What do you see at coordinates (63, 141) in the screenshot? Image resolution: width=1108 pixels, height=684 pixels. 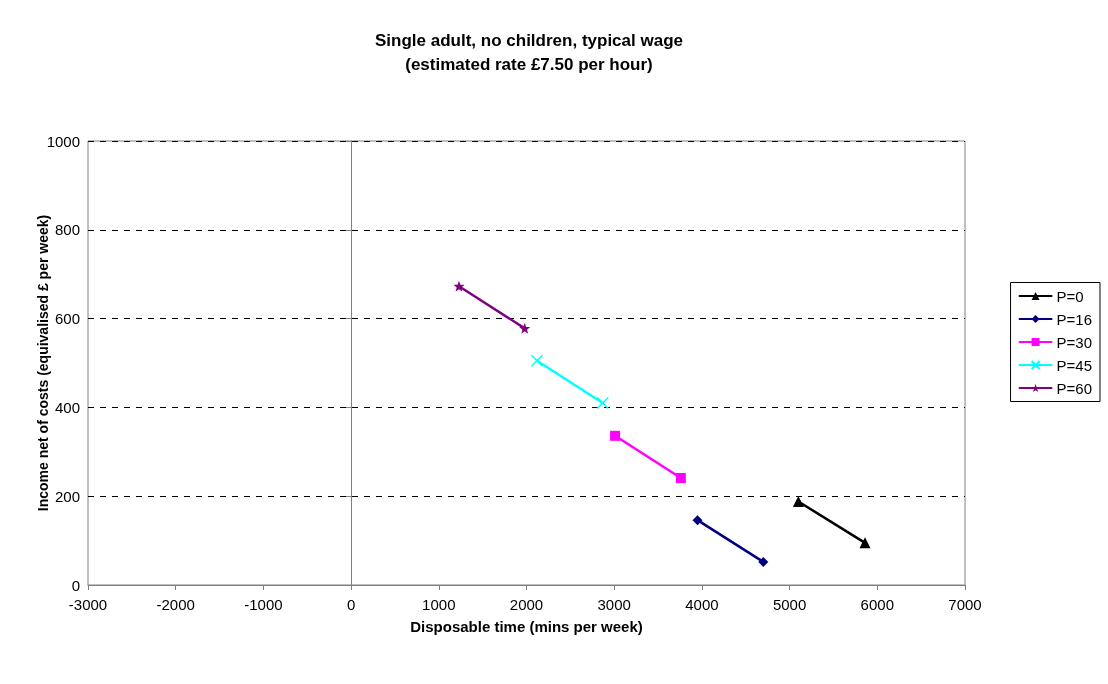 I see `y-tick-label: 1000` at bounding box center [63, 141].